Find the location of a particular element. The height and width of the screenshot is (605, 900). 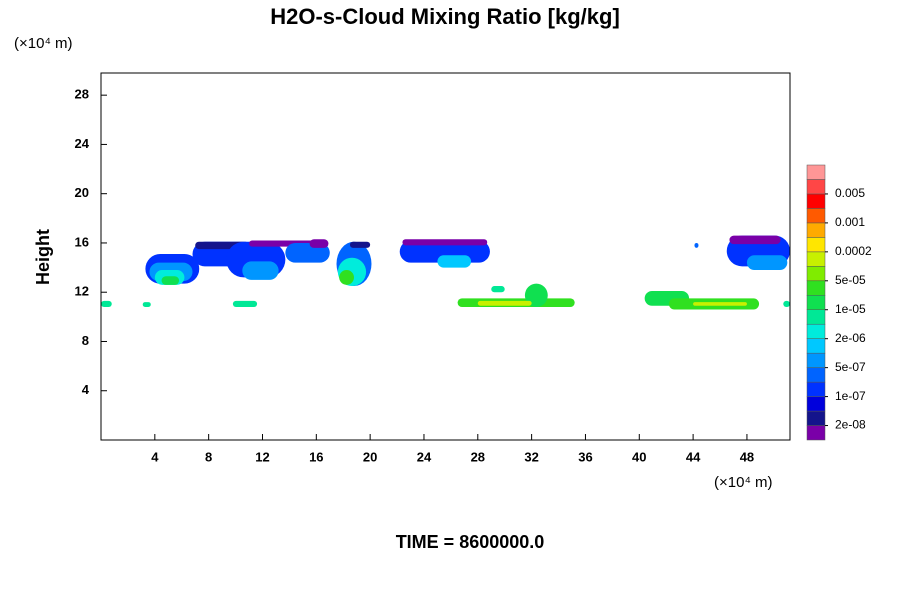

colorbar-label: 2e-06 is located at coordinates (850, 338).